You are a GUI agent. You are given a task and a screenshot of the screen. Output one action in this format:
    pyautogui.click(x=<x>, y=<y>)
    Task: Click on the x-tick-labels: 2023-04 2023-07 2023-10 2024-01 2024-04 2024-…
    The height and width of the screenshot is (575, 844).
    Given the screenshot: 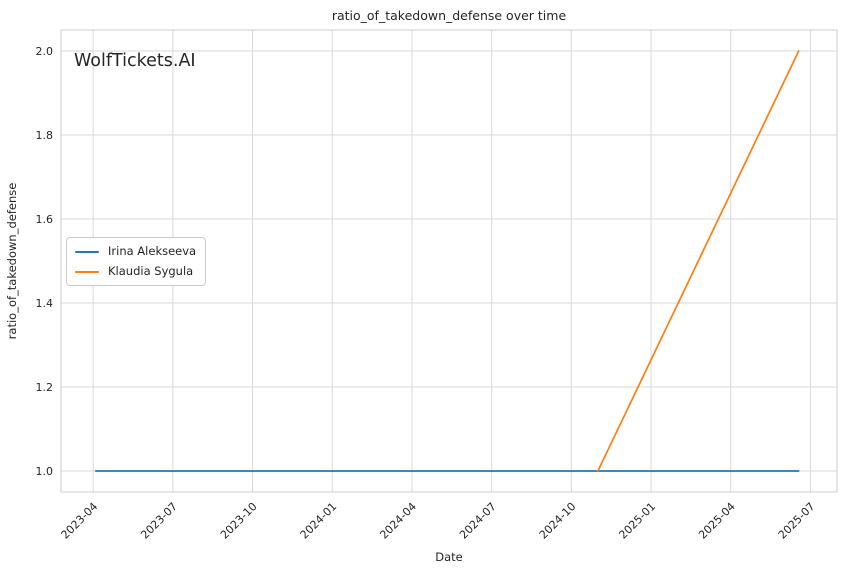 What is the action you would take?
    pyautogui.click(x=438, y=521)
    